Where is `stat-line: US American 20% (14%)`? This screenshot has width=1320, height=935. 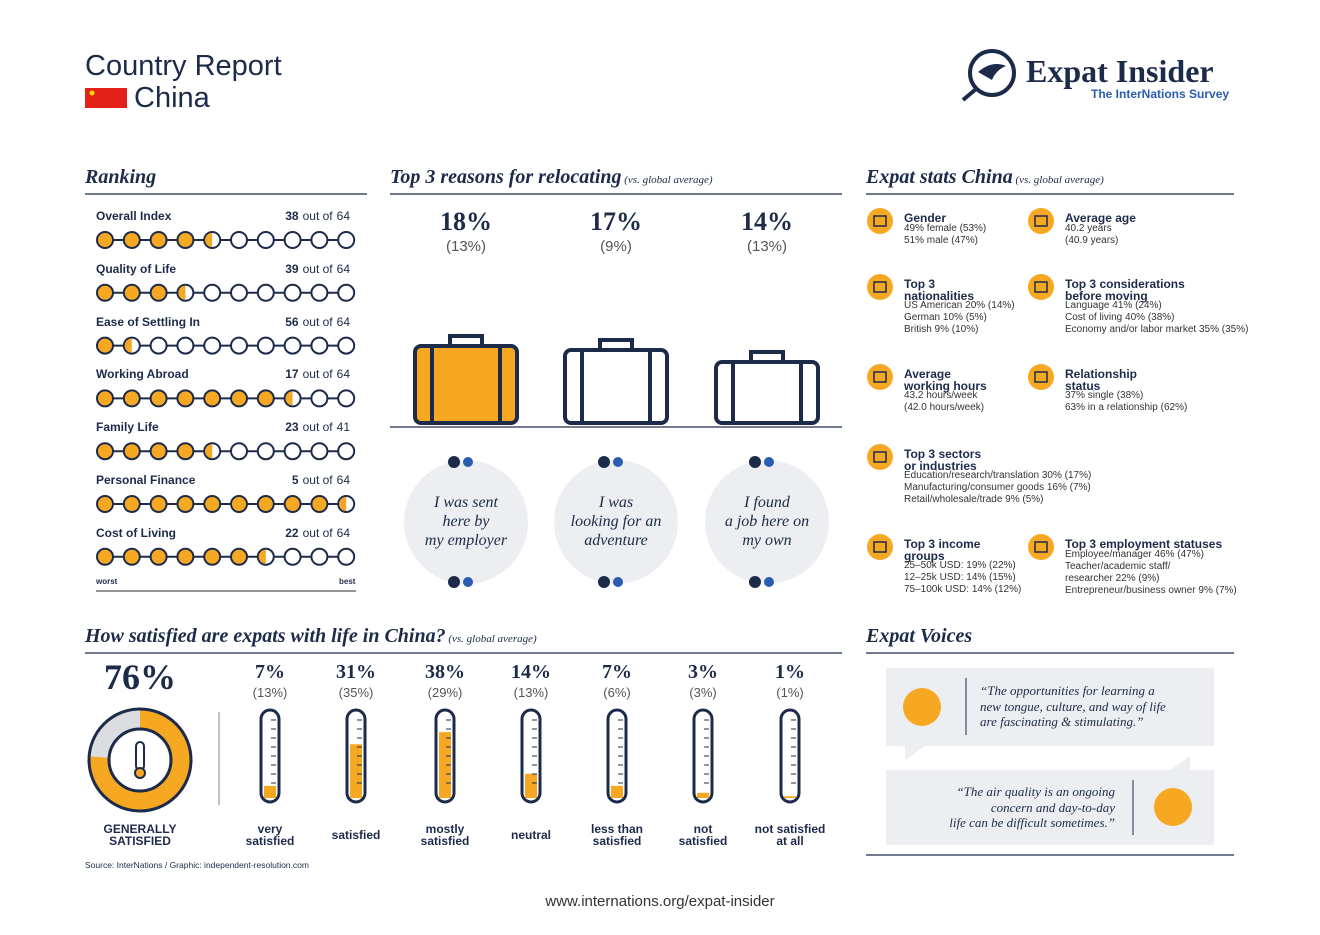 stat-line: US American 20% (14%) is located at coordinates (959, 305).